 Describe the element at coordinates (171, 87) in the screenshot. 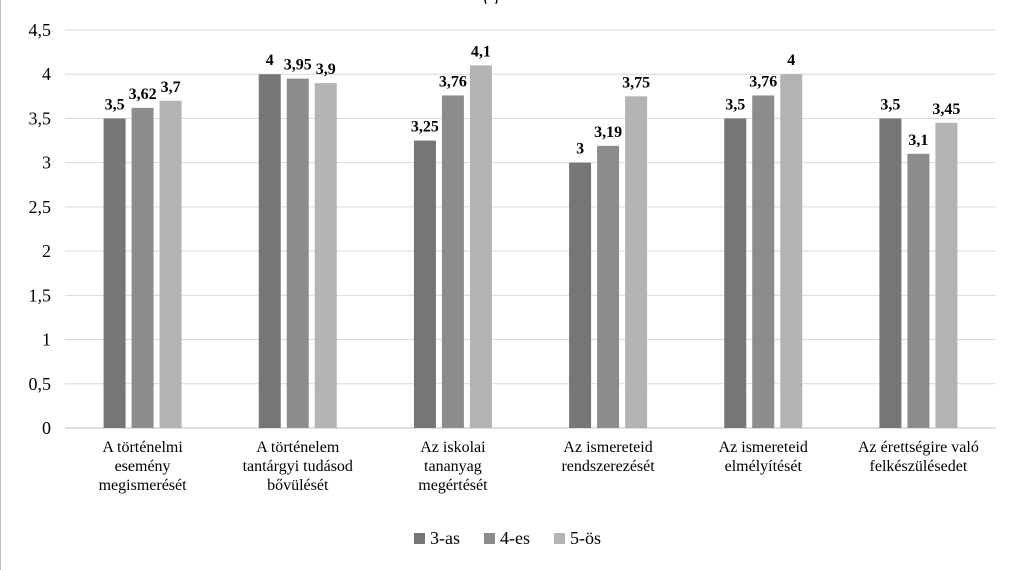

I see `data-label: 3,7` at that location.